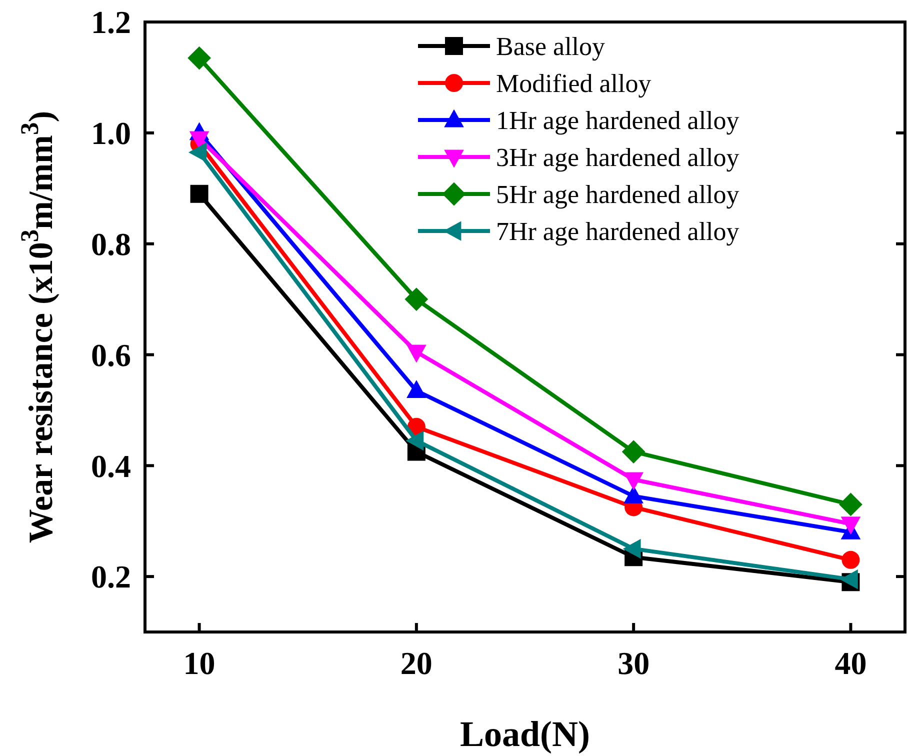  I want to click on x-tick-label: 10, so click(199, 663).